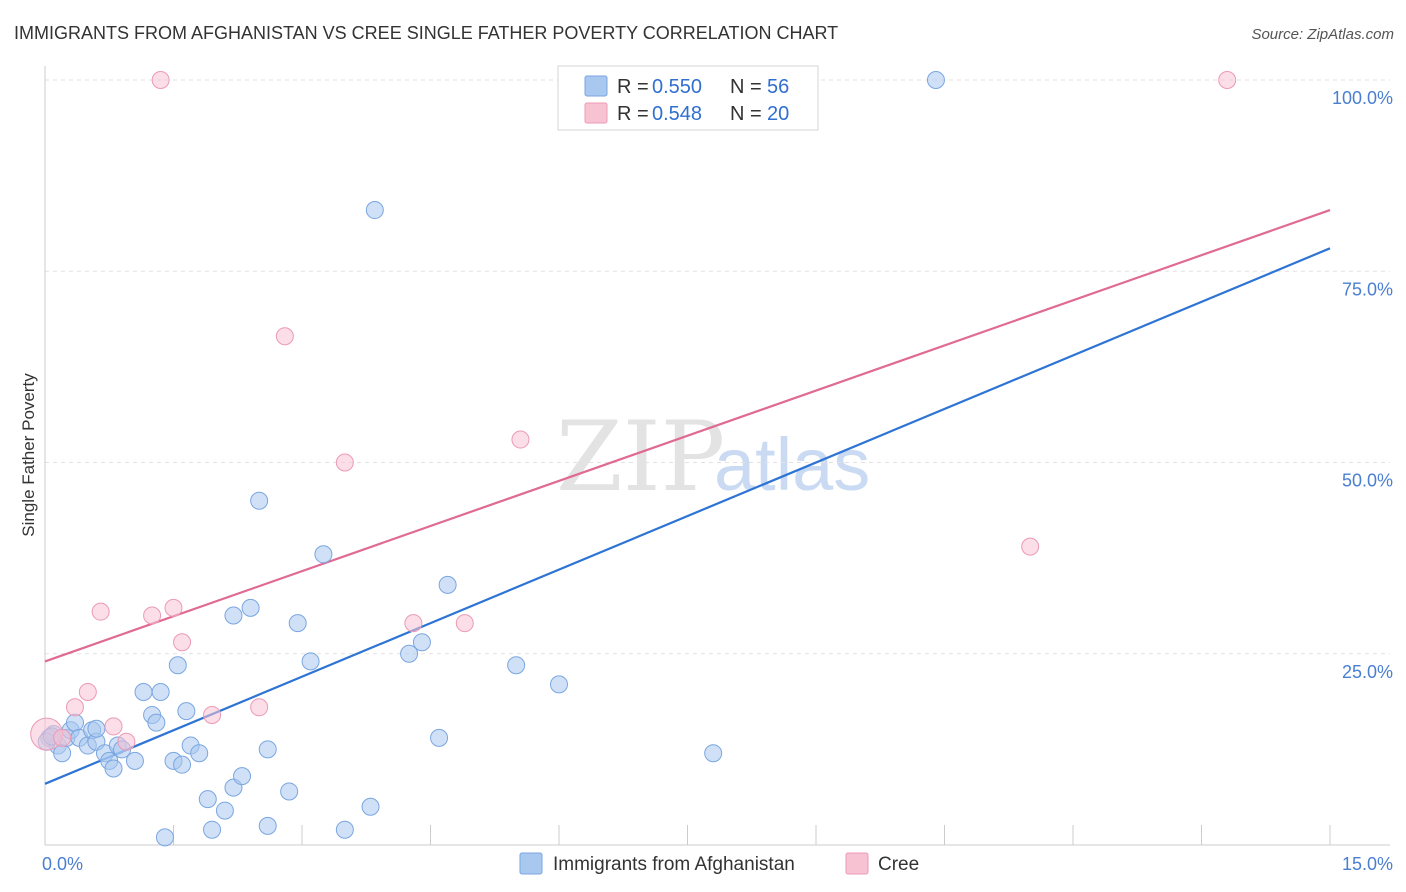 The width and height of the screenshot is (1406, 892). I want to click on x-tick-label: 0.0%, so click(62, 864).